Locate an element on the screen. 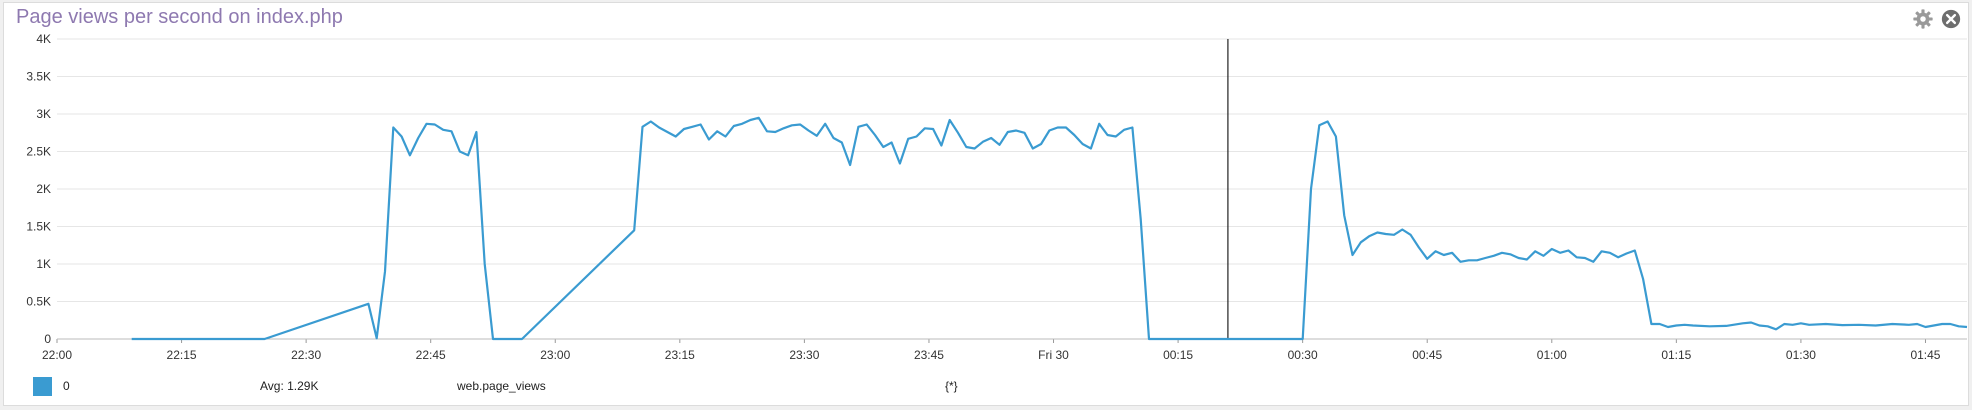 This screenshot has height=410, width=1972. x-tick-label: 22:45 is located at coordinates (431, 355).